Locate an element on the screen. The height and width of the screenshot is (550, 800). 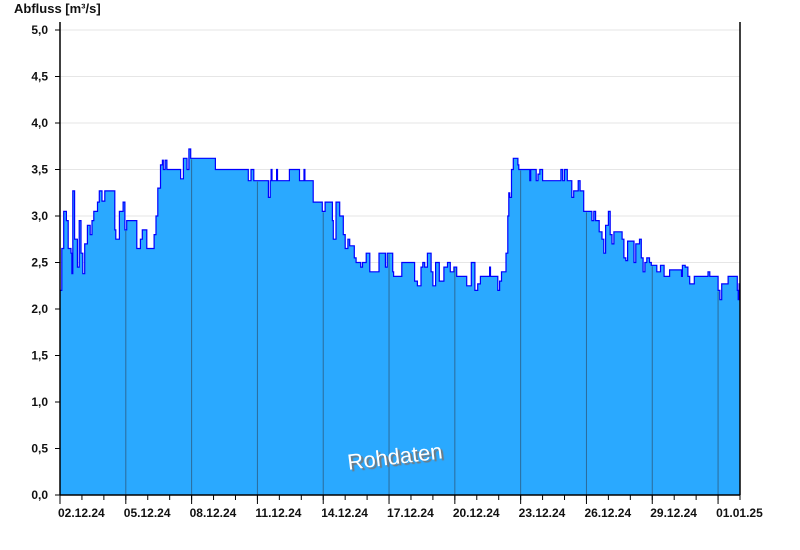
y-tick-label: 0,0 is located at coordinates (39, 495).